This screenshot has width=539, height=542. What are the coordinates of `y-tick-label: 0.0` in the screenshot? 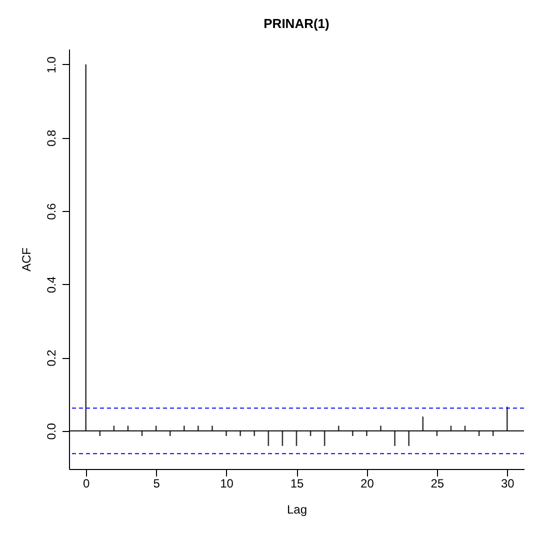 It's located at (51, 431).